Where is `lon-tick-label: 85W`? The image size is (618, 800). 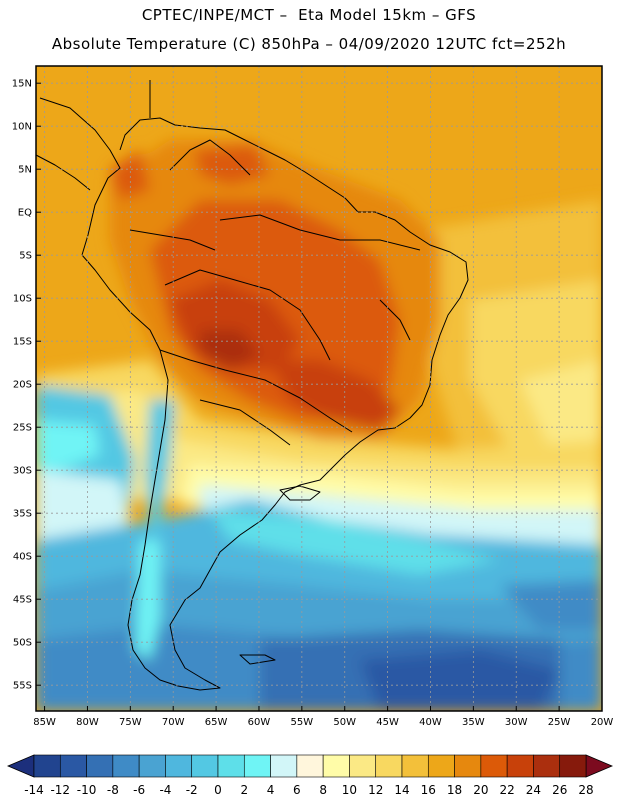 lon-tick-label: 85W is located at coordinates (44, 722).